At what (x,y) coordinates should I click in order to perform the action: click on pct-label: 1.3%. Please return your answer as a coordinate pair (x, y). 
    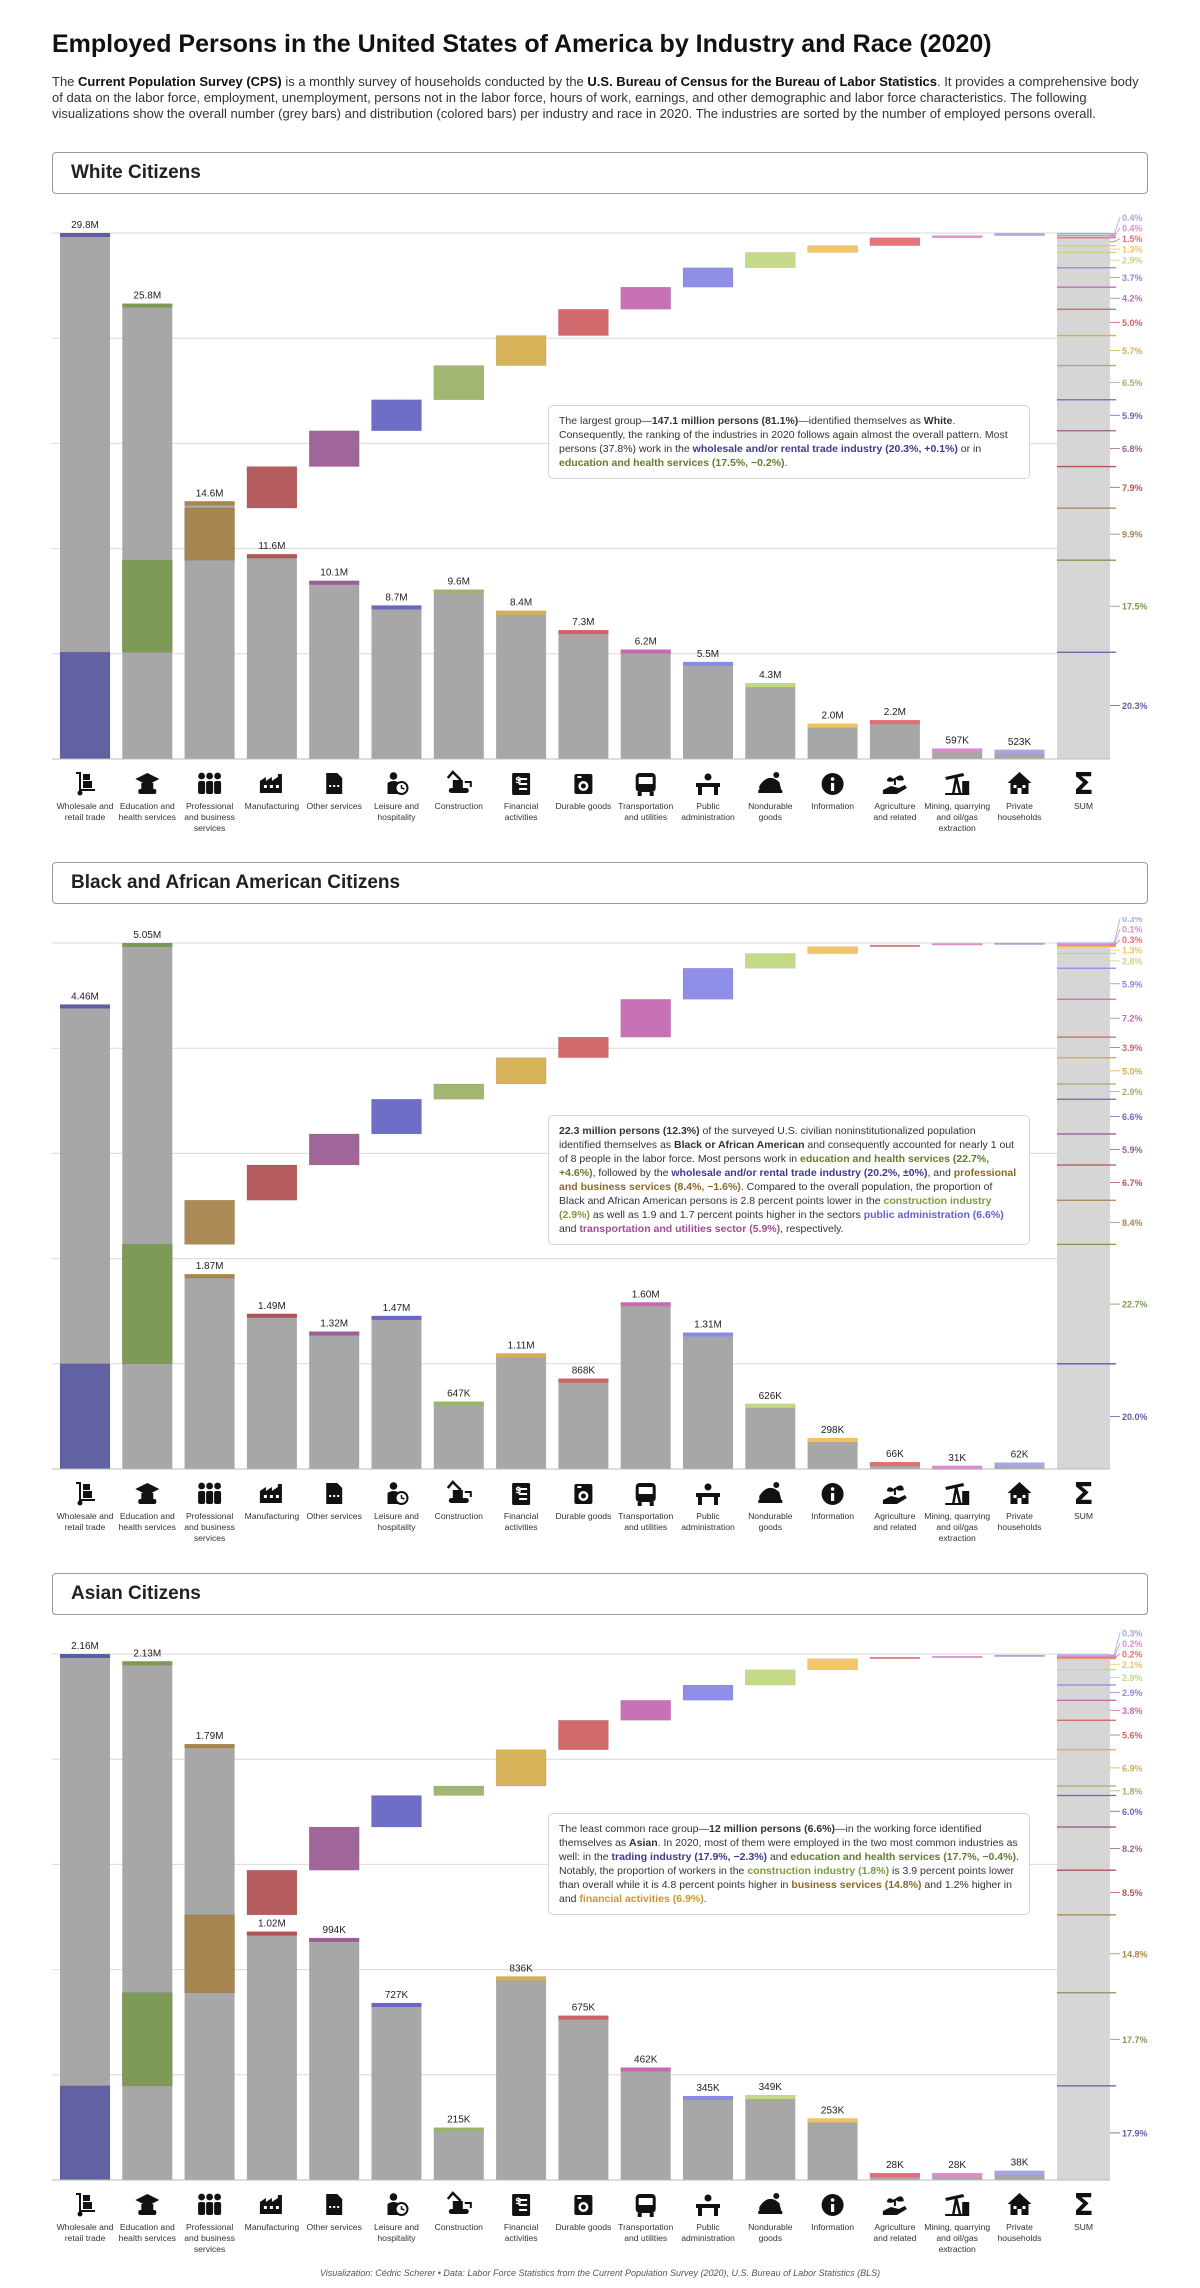
    Looking at the image, I should click on (1132, 250).